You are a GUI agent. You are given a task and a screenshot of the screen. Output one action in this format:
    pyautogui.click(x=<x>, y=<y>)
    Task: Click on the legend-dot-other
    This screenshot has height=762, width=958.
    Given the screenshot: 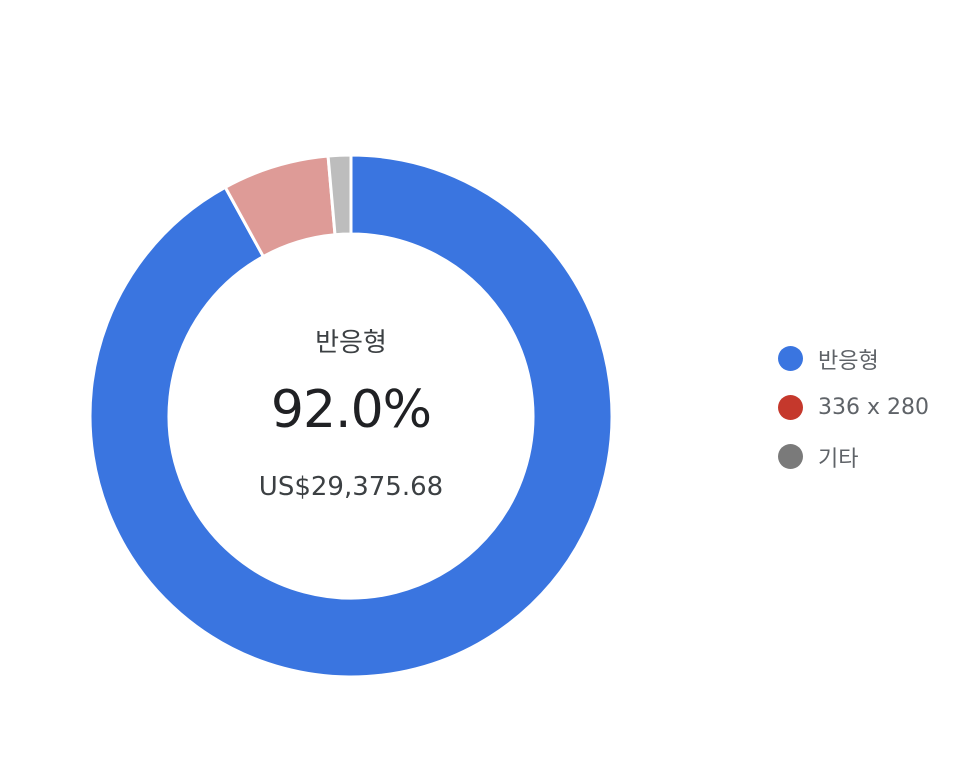 What is the action you would take?
    pyautogui.click(x=790, y=456)
    